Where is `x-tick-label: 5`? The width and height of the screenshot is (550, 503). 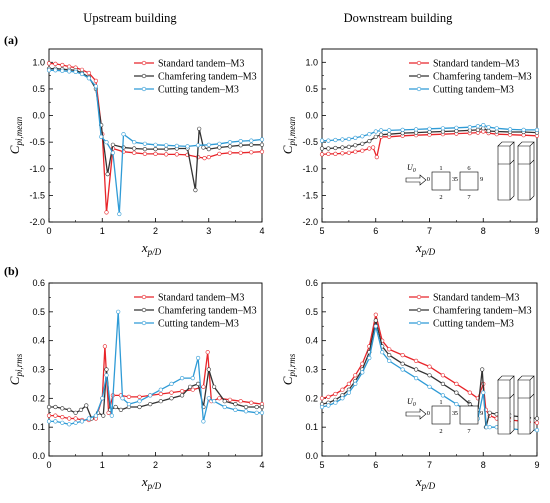 x-tick-label: 5 is located at coordinates (321, 465).